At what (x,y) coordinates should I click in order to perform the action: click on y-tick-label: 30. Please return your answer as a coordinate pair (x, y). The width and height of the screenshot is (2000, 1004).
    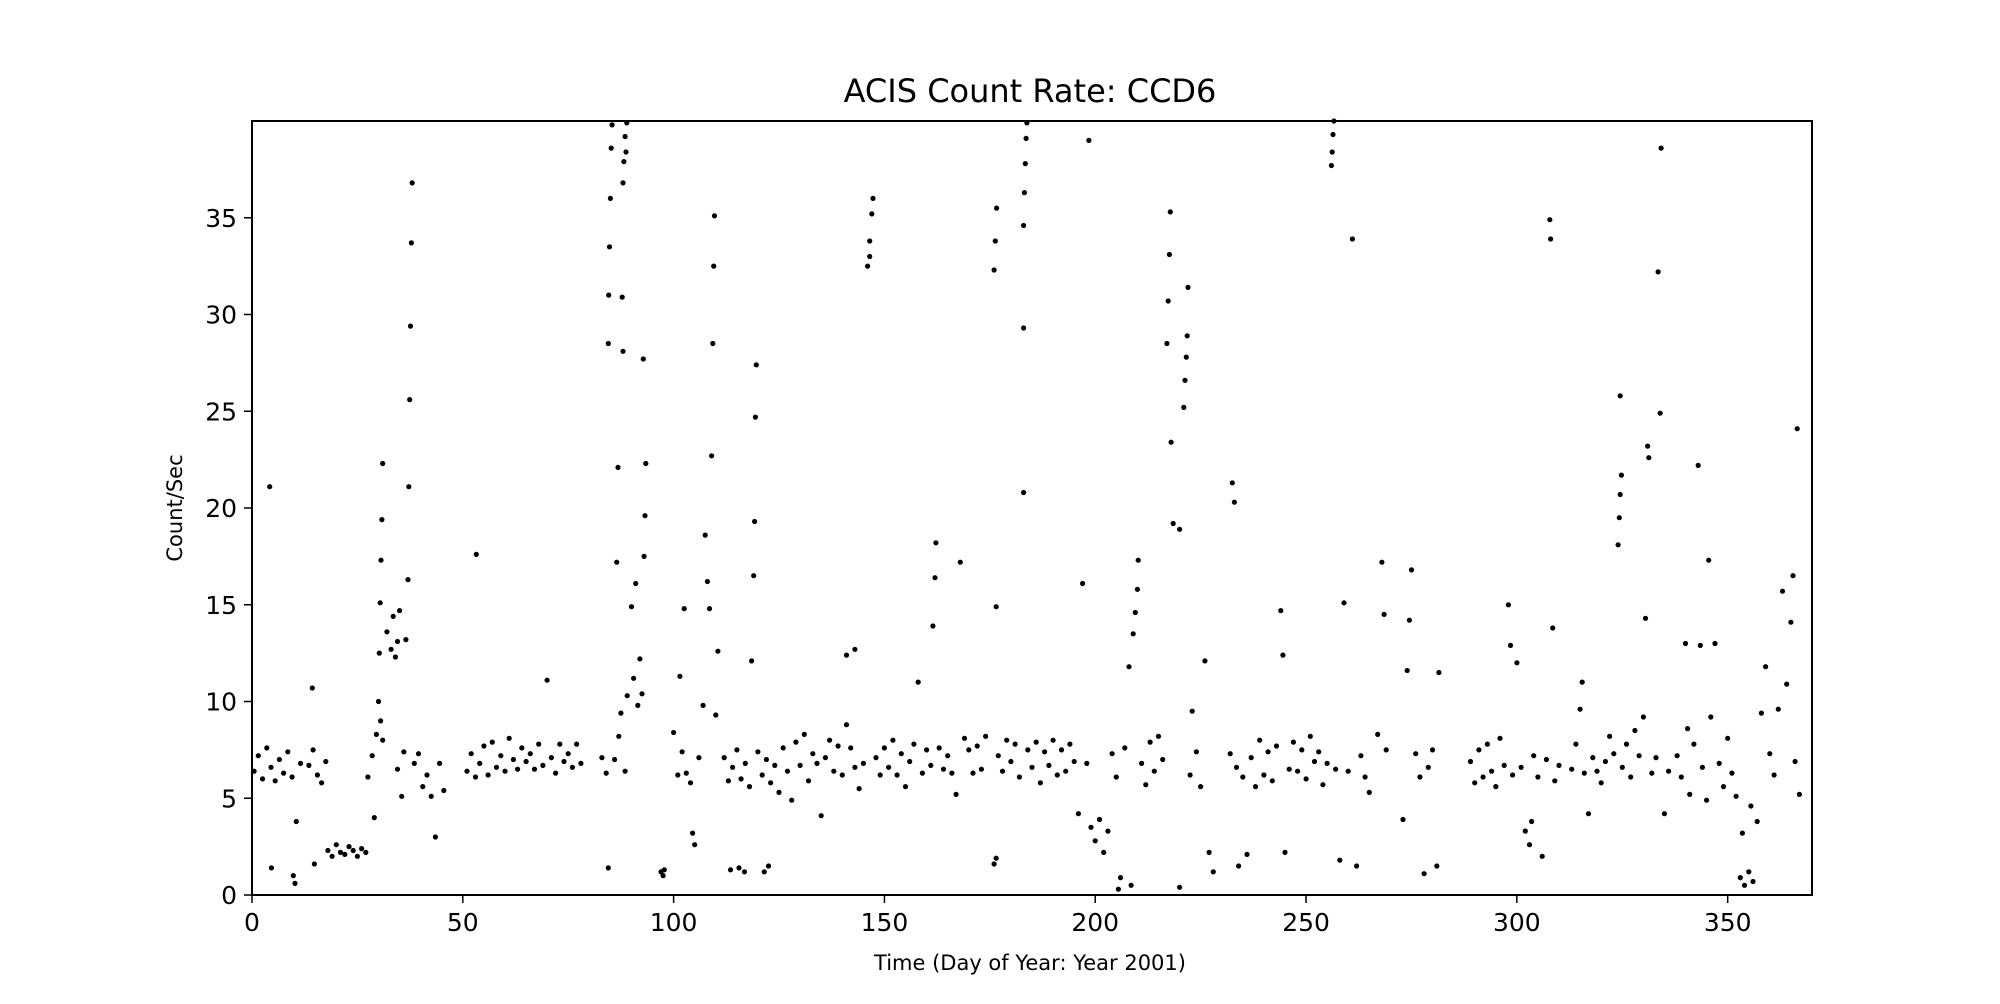
    Looking at the image, I should click on (221, 315).